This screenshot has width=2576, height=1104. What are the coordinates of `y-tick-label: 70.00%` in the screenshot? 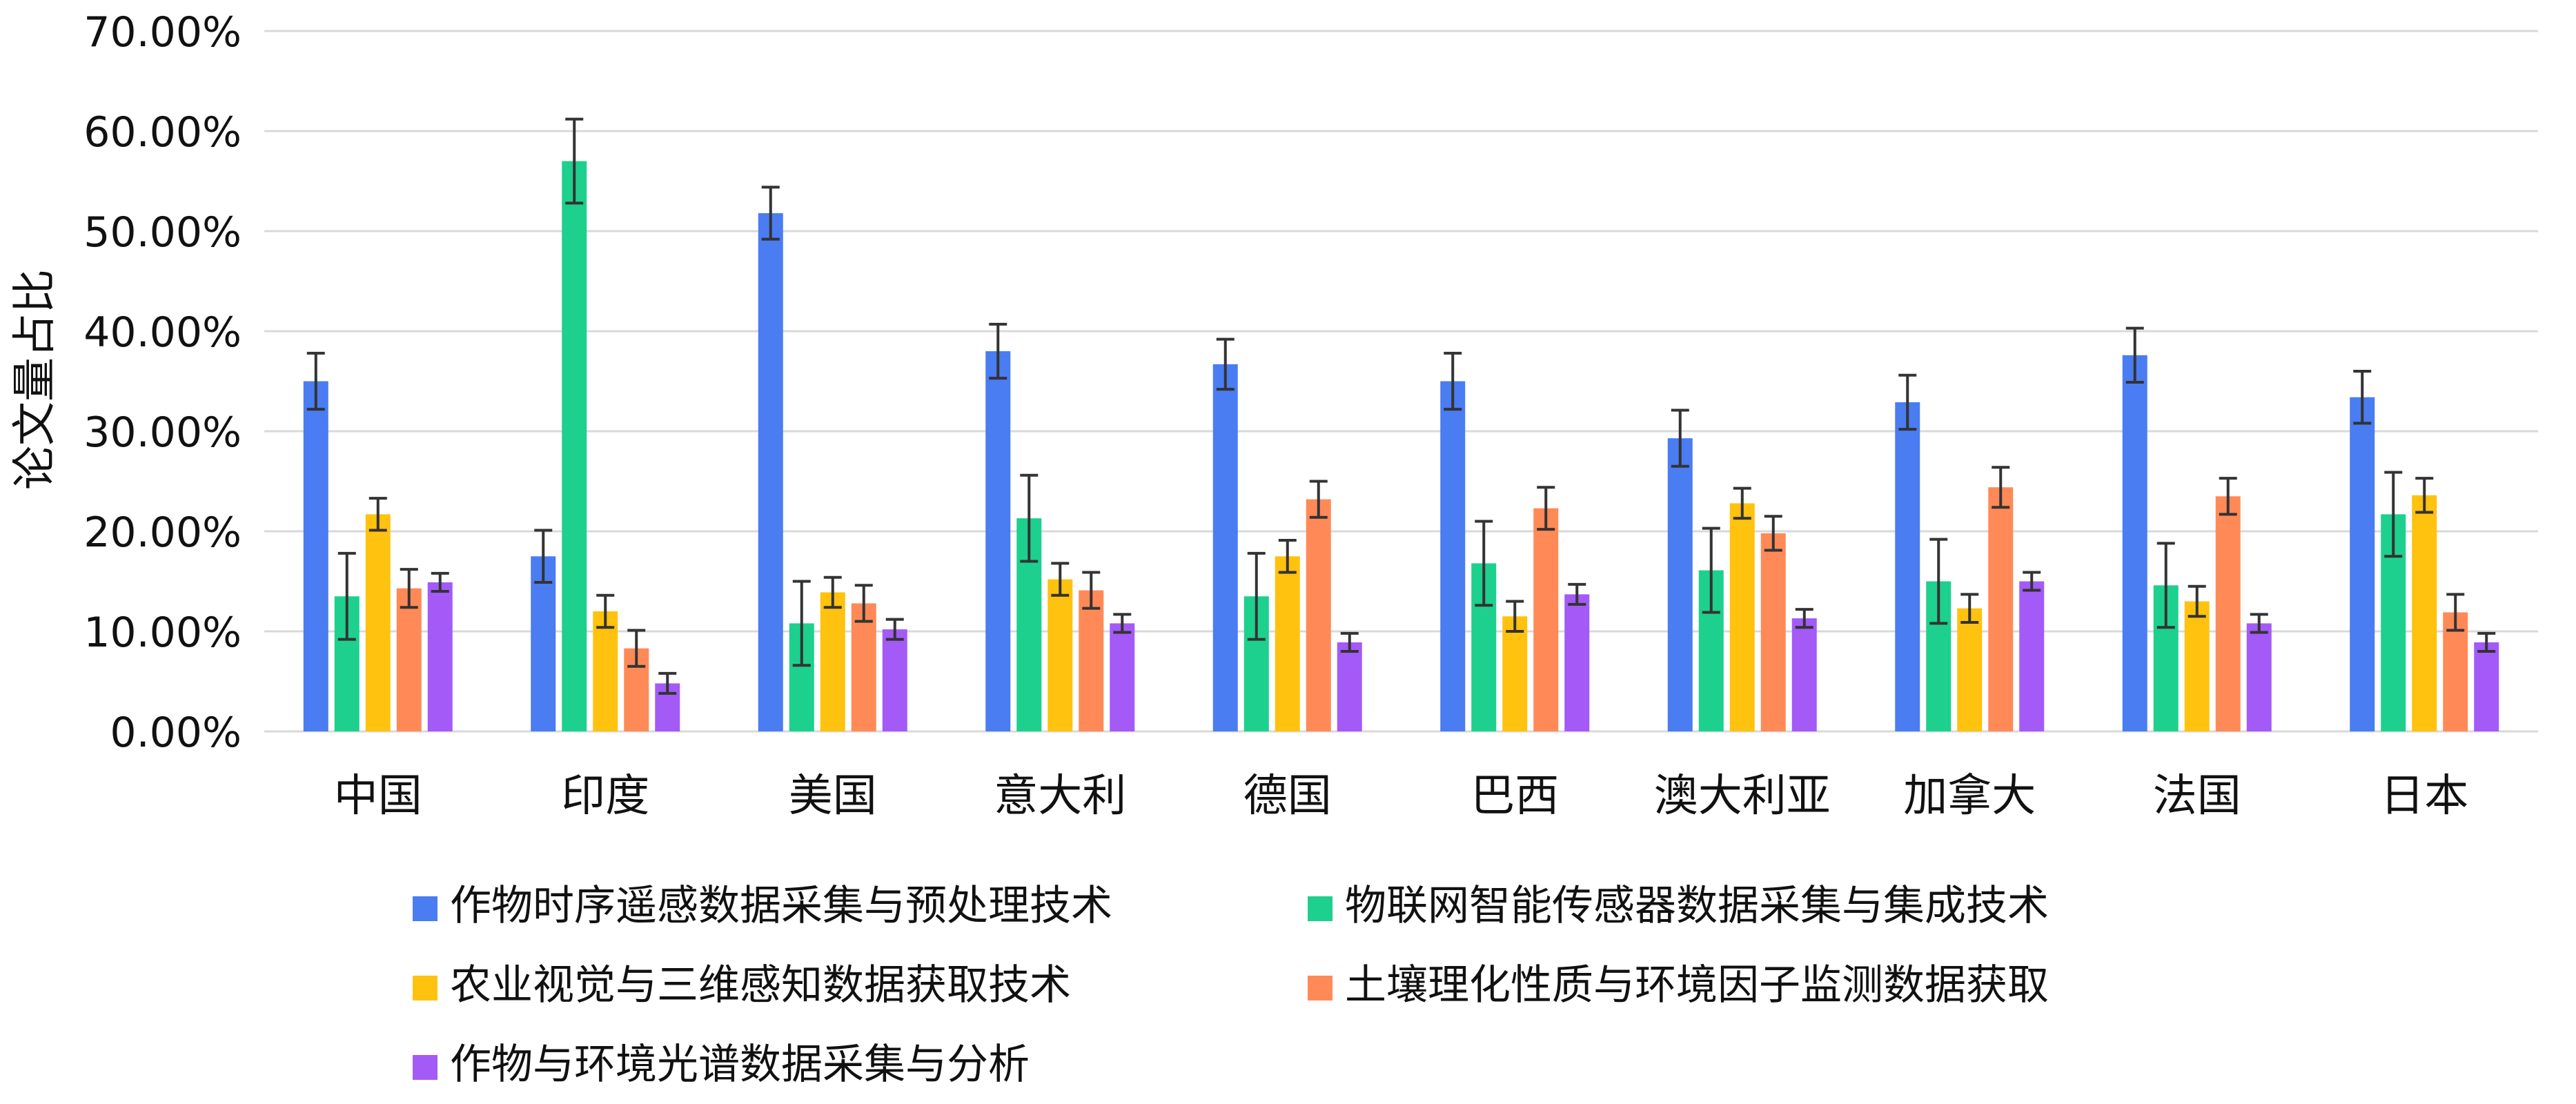 It's located at (162, 32).